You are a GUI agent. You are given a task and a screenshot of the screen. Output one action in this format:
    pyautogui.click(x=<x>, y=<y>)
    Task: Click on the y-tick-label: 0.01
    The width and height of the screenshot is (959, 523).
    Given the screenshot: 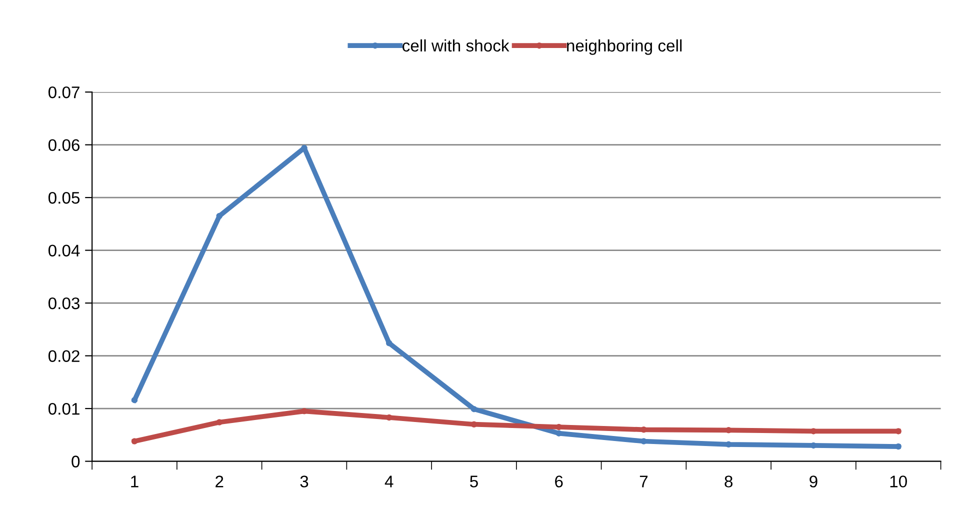 What is the action you would take?
    pyautogui.click(x=64, y=408)
    